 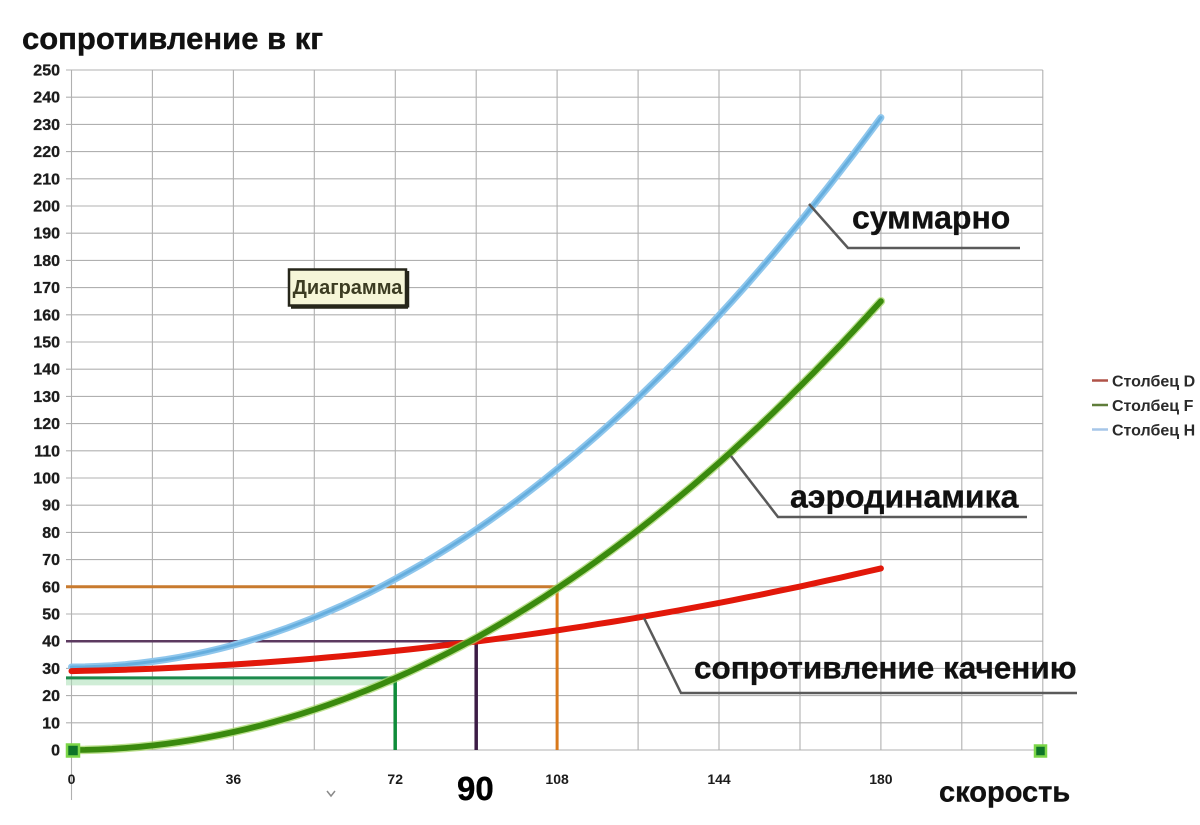 I want to click on svg-text: 130, so click(x=46, y=397).